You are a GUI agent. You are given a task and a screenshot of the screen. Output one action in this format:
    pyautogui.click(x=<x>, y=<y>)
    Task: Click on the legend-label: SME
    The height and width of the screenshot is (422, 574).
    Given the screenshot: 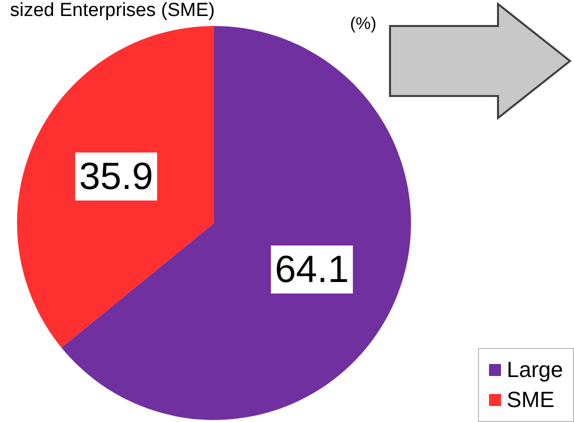 What is the action you would take?
    pyautogui.click(x=530, y=400)
    